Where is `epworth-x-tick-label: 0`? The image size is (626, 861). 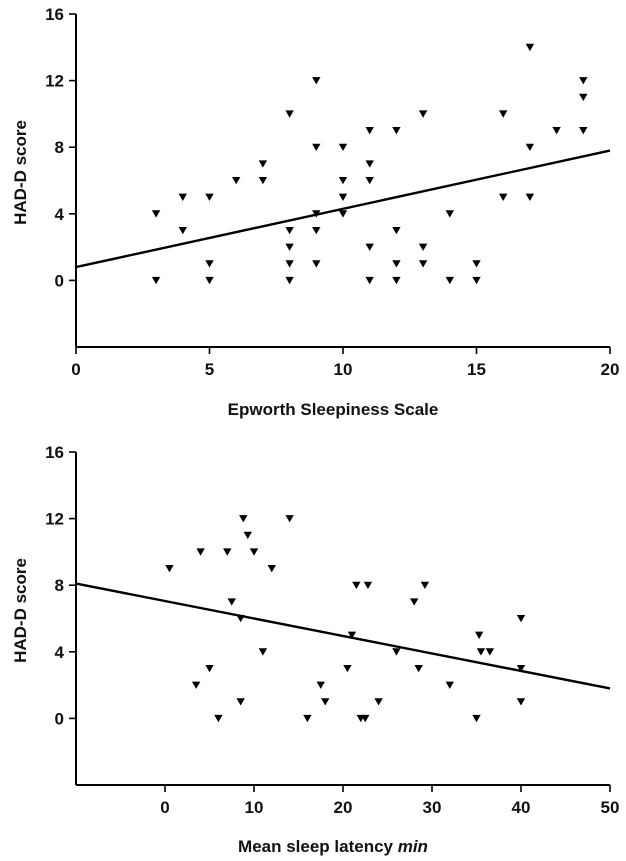
epworth-x-tick-label: 0 is located at coordinates (75, 369).